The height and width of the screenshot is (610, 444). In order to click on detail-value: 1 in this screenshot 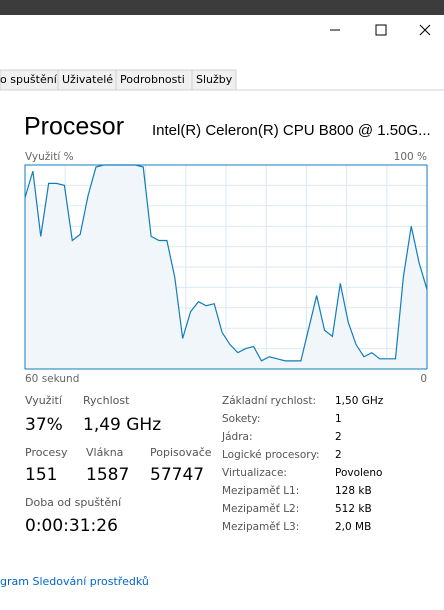, I will do `click(338, 419)`.